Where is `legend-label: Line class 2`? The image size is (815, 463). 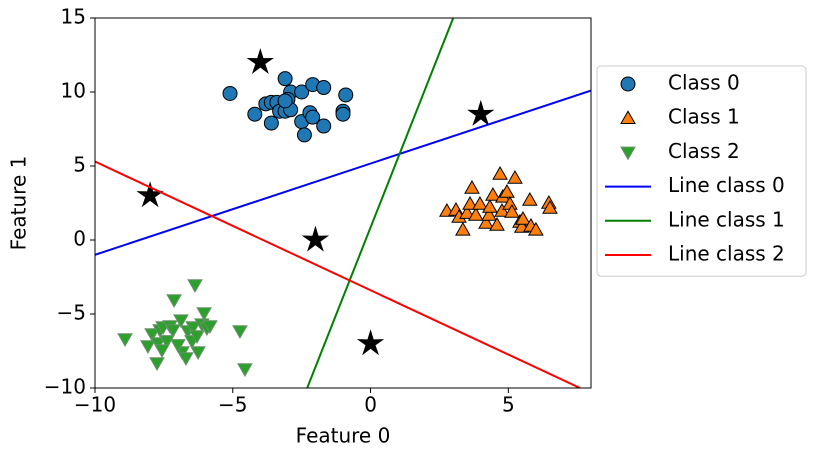
legend-label: Line class 2 is located at coordinates (726, 254).